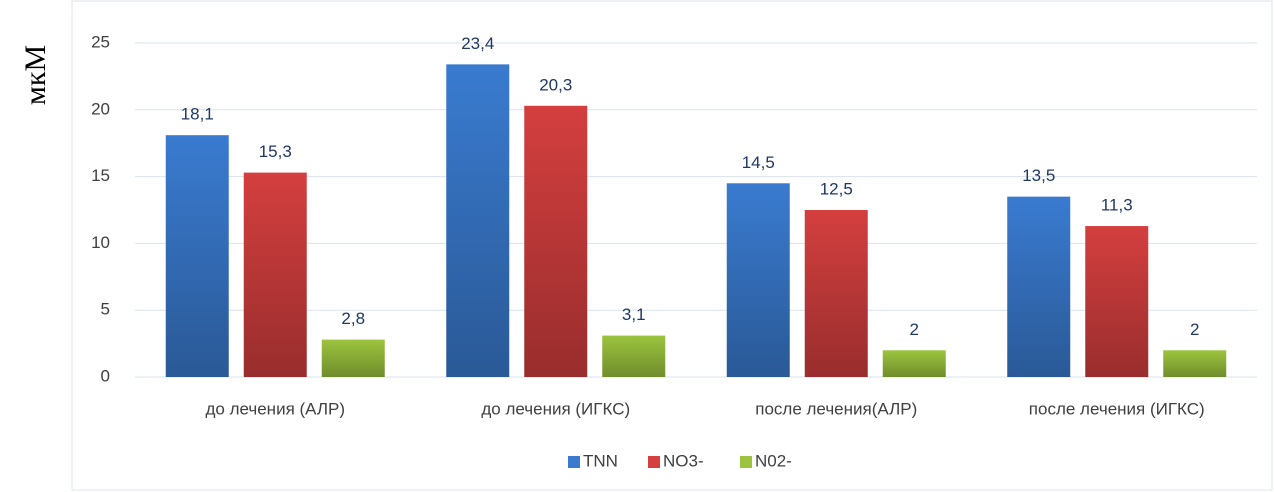 Image resolution: width=1274 pixels, height=492 pixels. Describe the element at coordinates (1117, 408) in the screenshot. I see `x-tick-label: после лечения (ИГКС)` at that location.